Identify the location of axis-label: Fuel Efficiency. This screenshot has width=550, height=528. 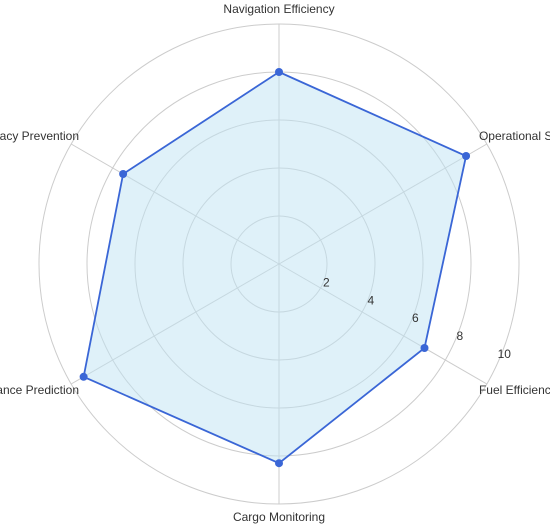
(514, 390).